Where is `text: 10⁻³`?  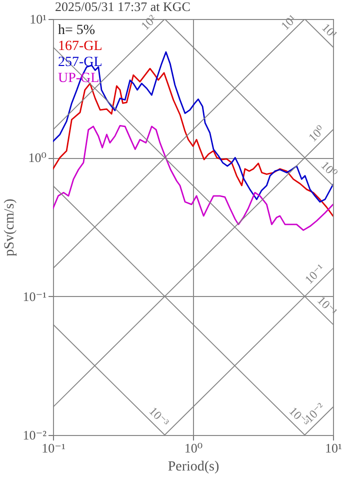
text: 10⁻³ is located at coordinates (159, 417).